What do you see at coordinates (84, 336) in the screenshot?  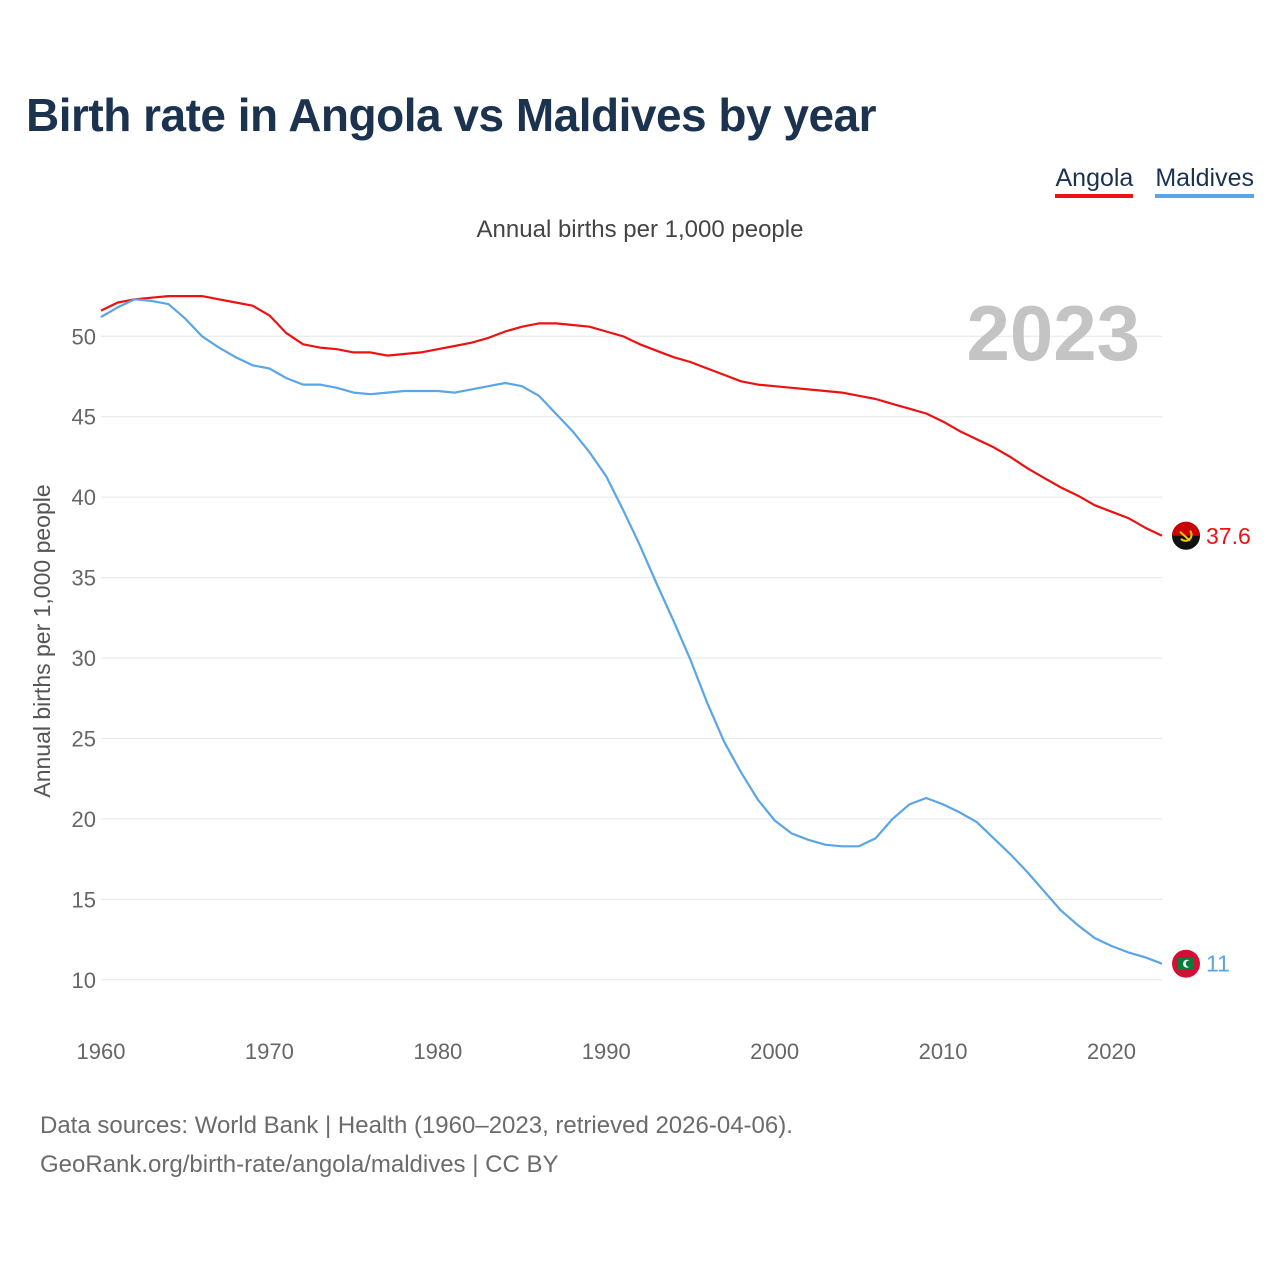 I see `y-tick-label: 50` at bounding box center [84, 336].